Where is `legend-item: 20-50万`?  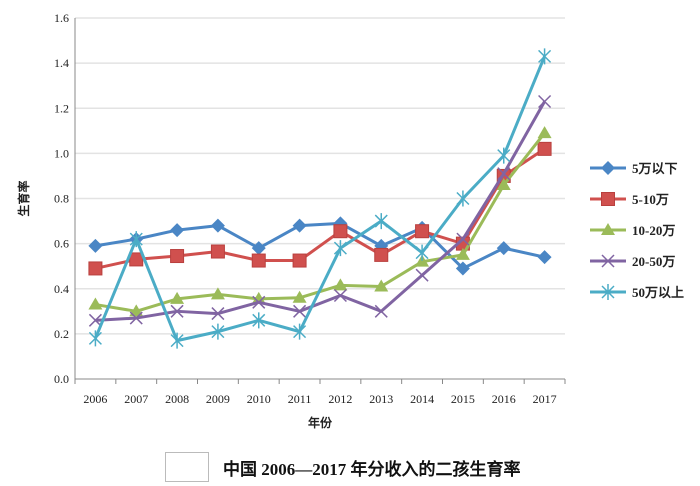 legend-item: 20-50万 is located at coordinates (632, 261).